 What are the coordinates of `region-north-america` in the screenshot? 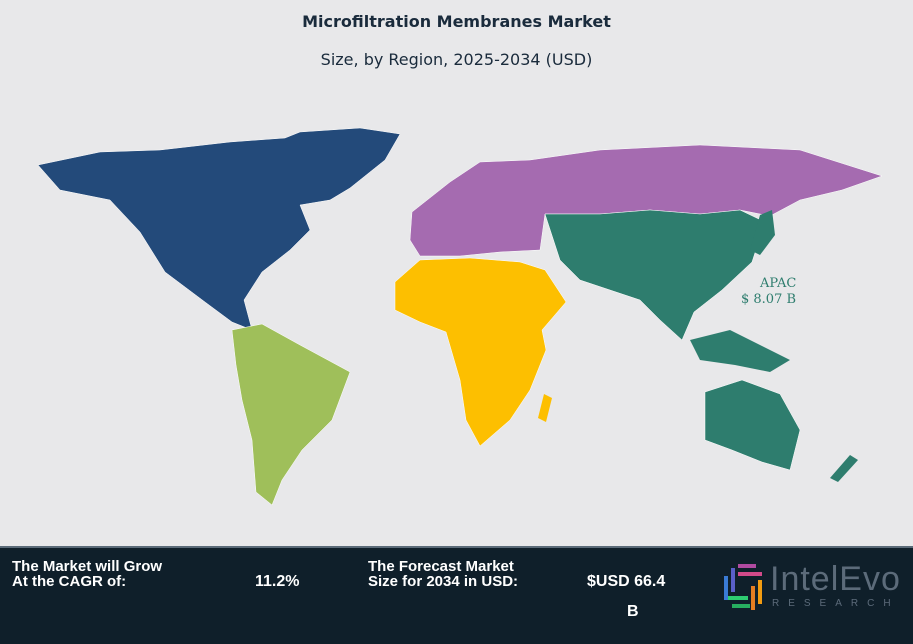 It's located at (219, 229).